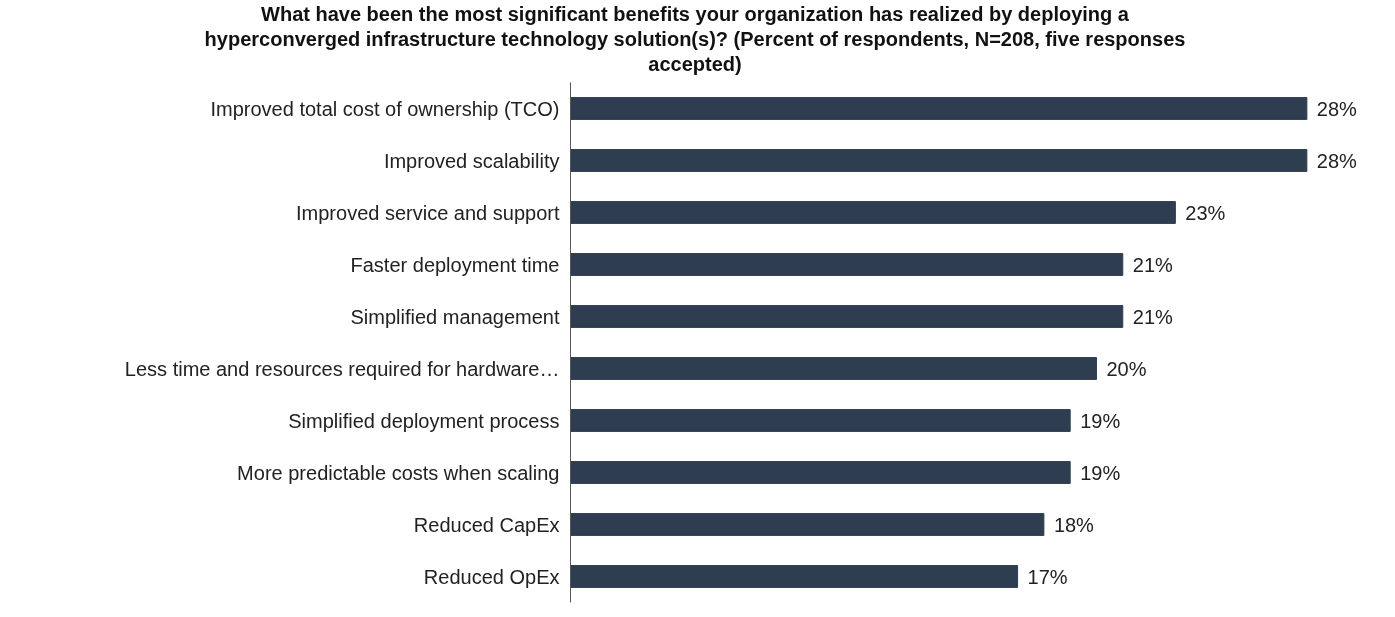 This screenshot has width=1395, height=617. I want to click on y-tick-label: Faster deployment time, so click(455, 264).